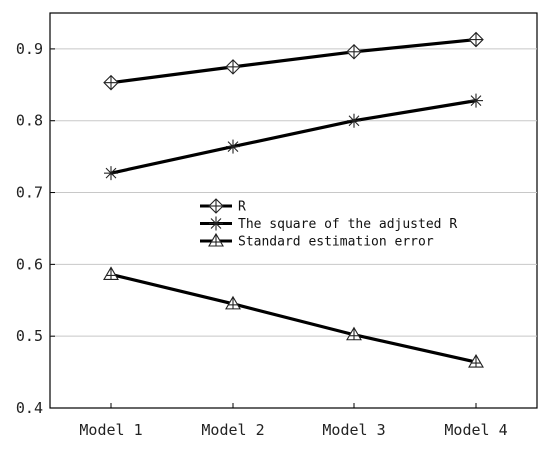 This screenshot has height=449, width=550. Describe the element at coordinates (110, 430) in the screenshot. I see `x-tick-label: Model 1` at that location.